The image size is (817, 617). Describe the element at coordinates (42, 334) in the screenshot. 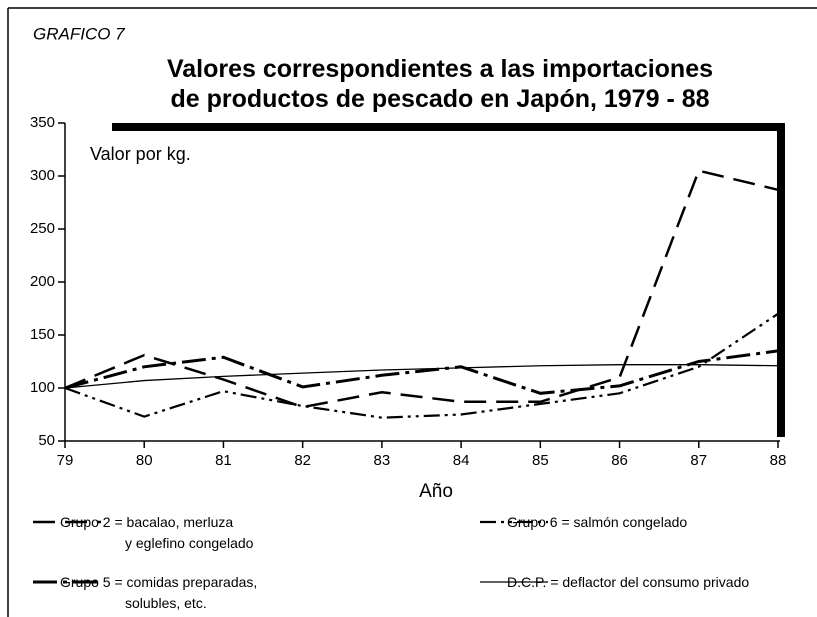

I see `y-tick-label: 150` at that location.